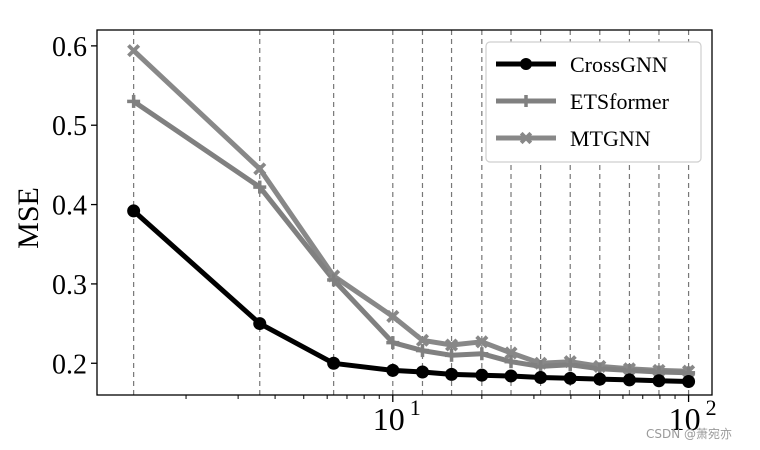 This screenshot has height=450, width=760. I want to click on y-tick-label: 0.4, so click(69, 206).